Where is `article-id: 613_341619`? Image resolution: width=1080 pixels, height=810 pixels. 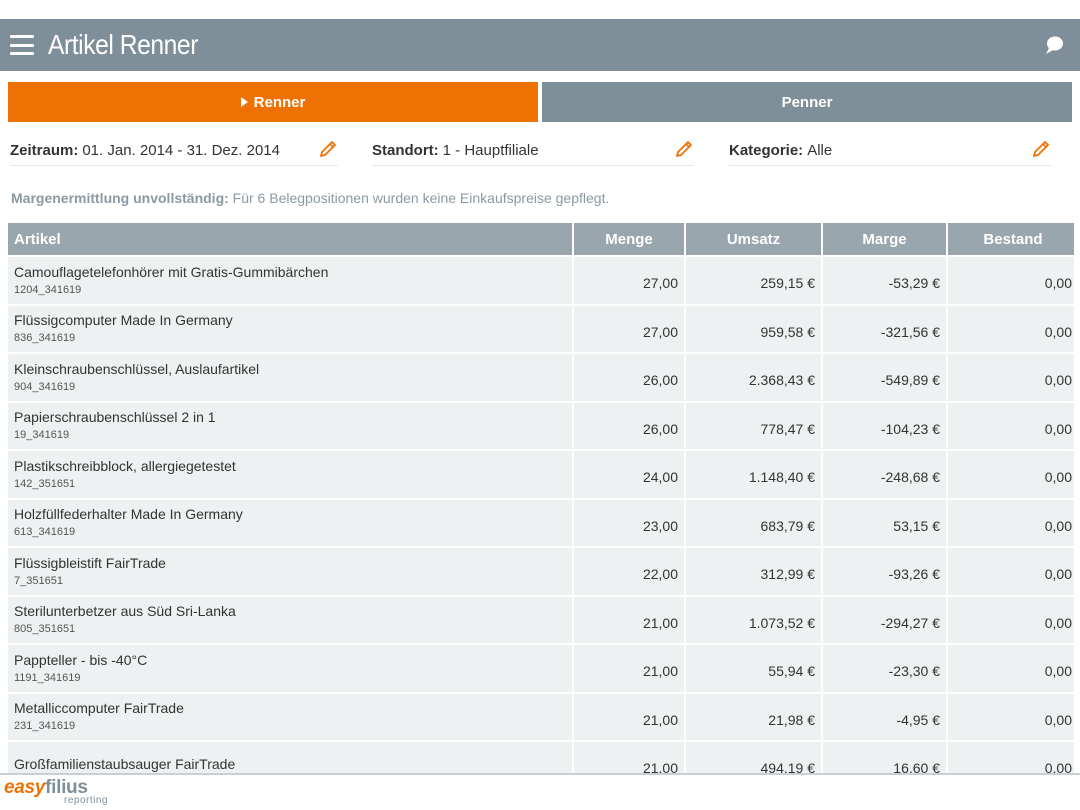 article-id: 613_341619 is located at coordinates (45, 532).